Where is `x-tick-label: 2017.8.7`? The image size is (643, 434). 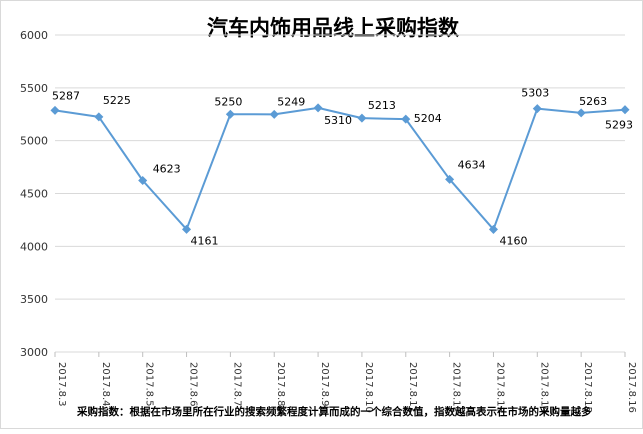 x-tick-label: 2017.8.7 is located at coordinates (236, 384).